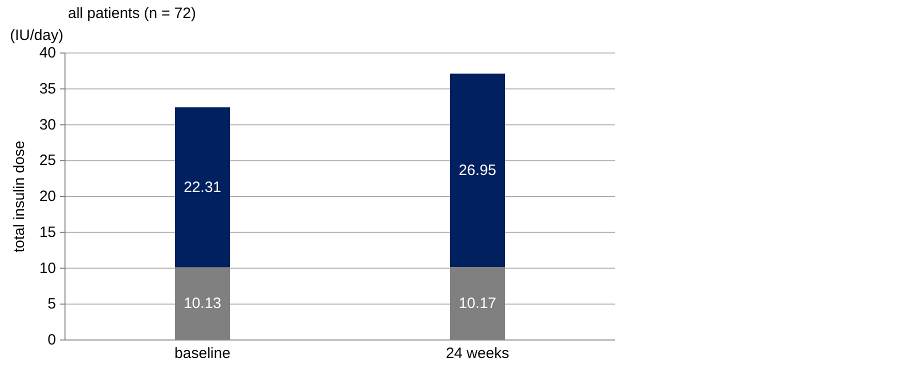 The height and width of the screenshot is (367, 902). I want to click on y-tick-label: 10, so click(47, 268).